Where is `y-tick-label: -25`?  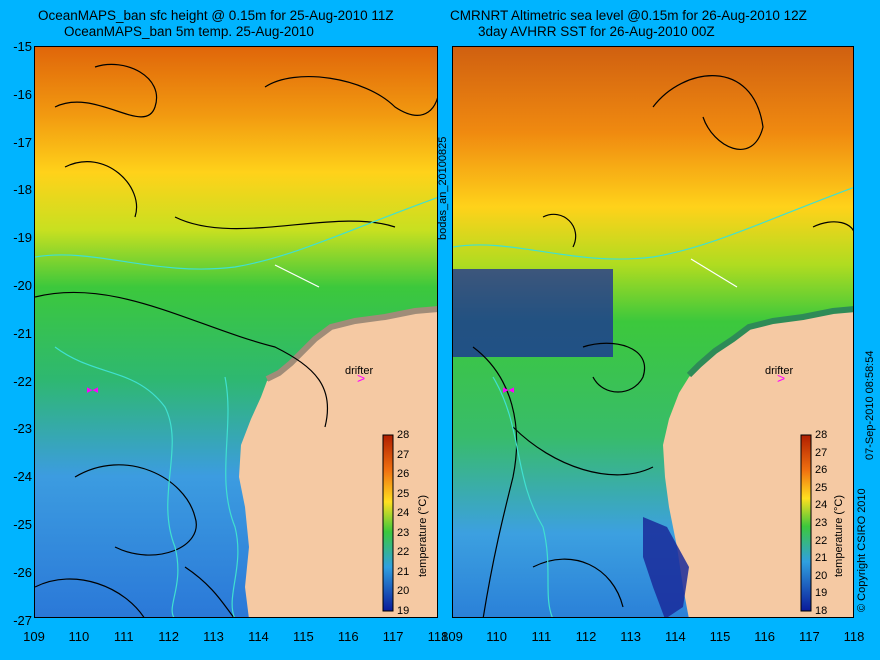
y-tick-label: -25 is located at coordinates (22, 524).